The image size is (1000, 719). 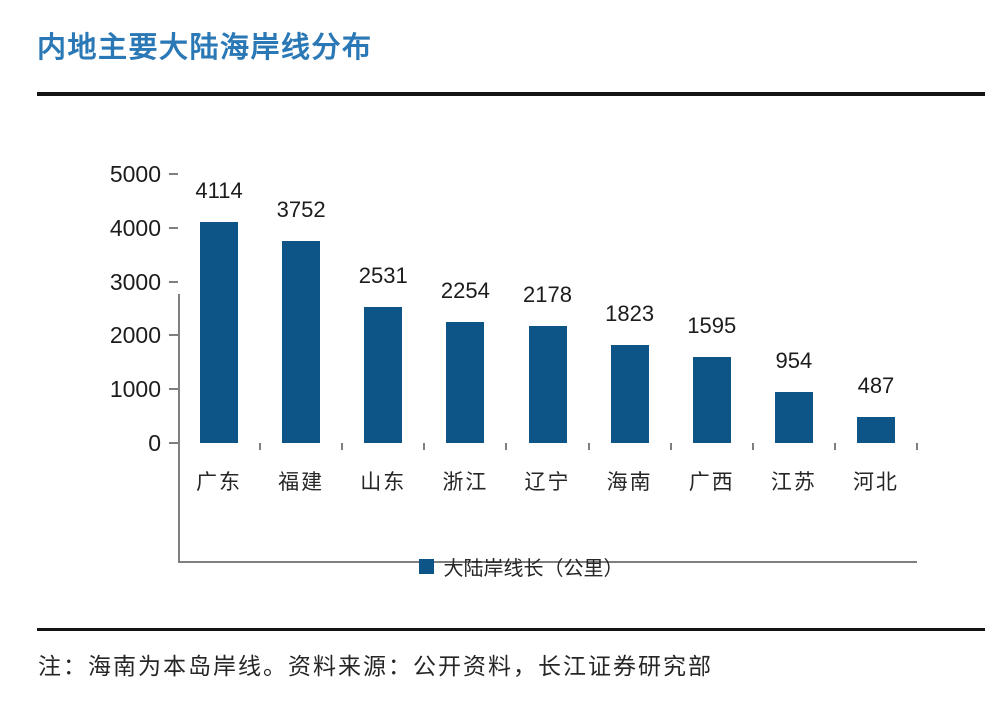 What do you see at coordinates (465, 290) in the screenshot?
I see `bar-value-label: 2254` at bounding box center [465, 290].